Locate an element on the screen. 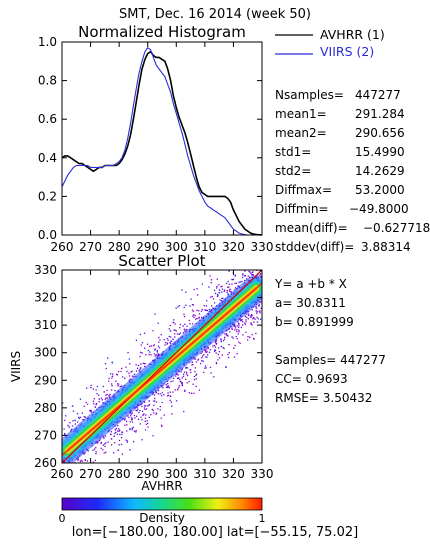 Image resolution: width=430 pixels, height=550 pixels. scatter-xtick-label: 290 is located at coordinates (147, 474).